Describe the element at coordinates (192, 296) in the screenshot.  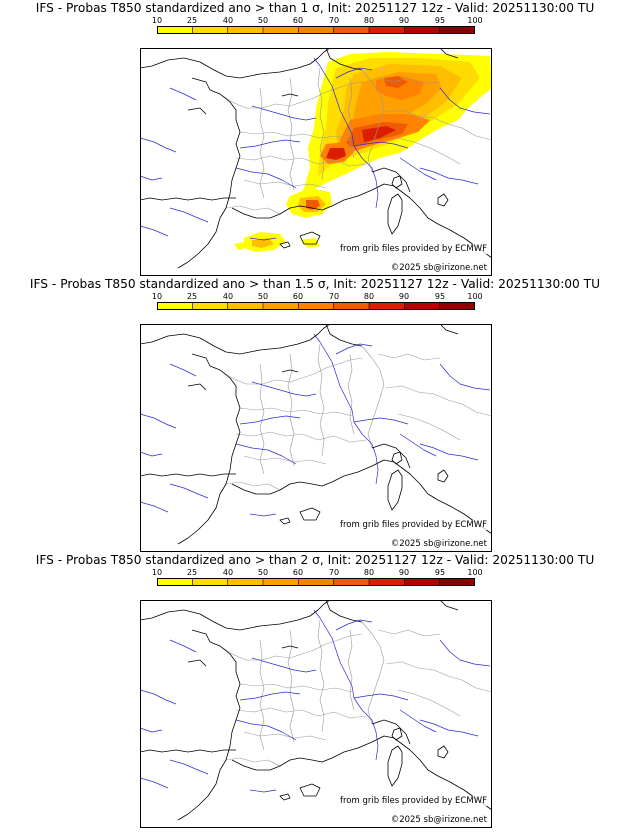
I see `colorbar-tick-label: 25` at that location.